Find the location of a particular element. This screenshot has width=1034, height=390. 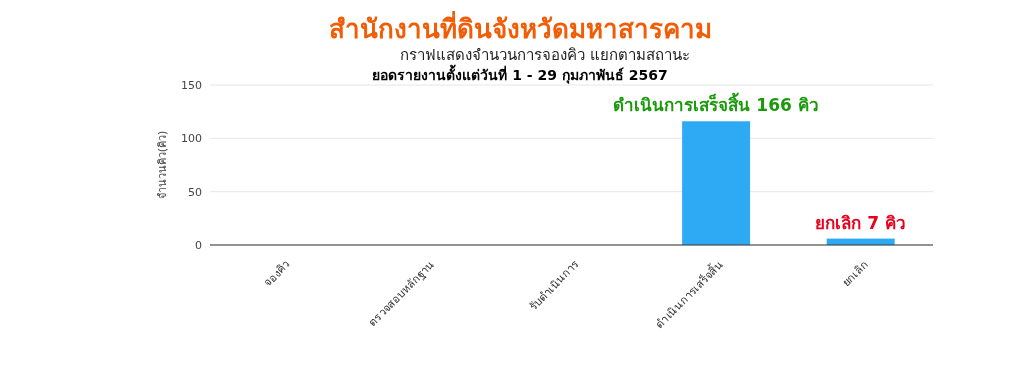

annotation: ยกเลิก 7 คิว is located at coordinates (861, 222).